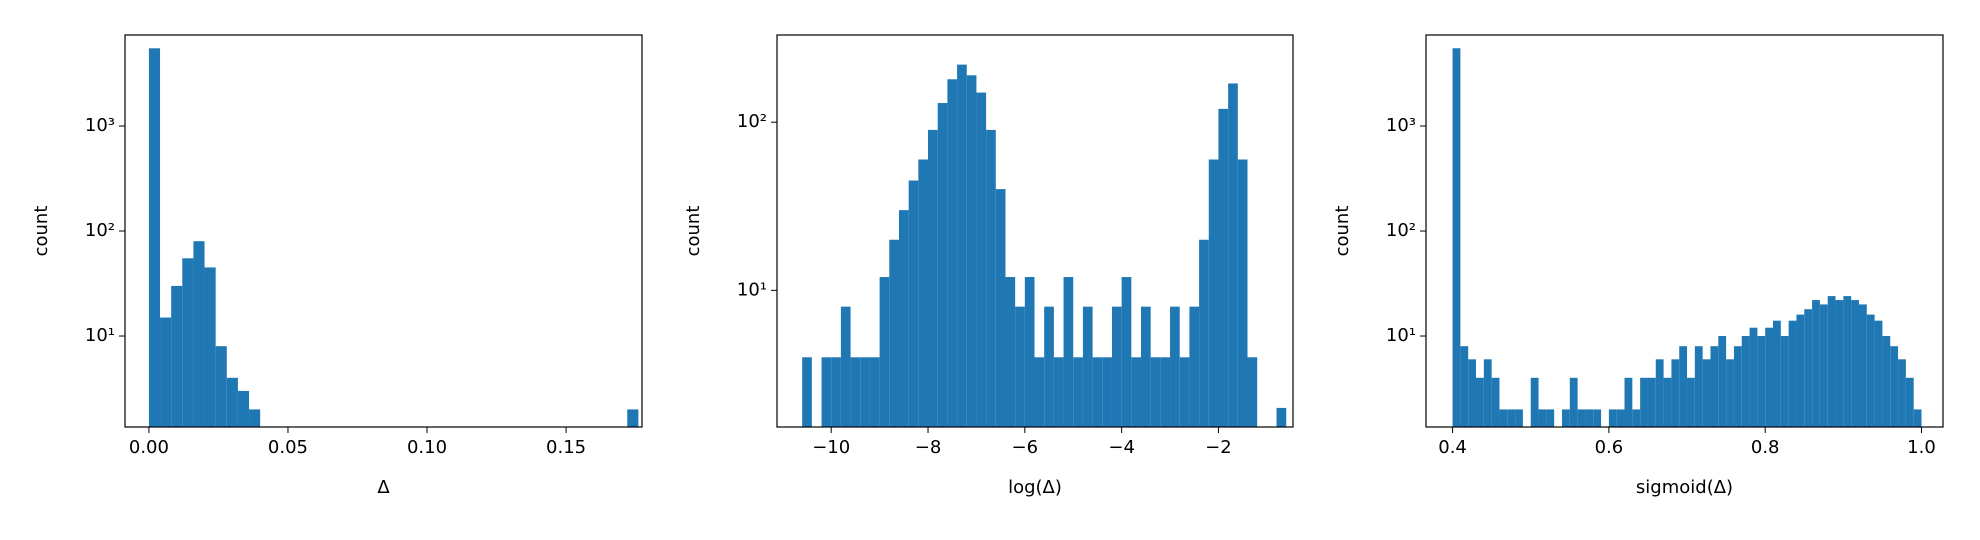 The width and height of the screenshot is (1980, 540). I want to click on x-tick-label: 0.8, so click(1765, 447).